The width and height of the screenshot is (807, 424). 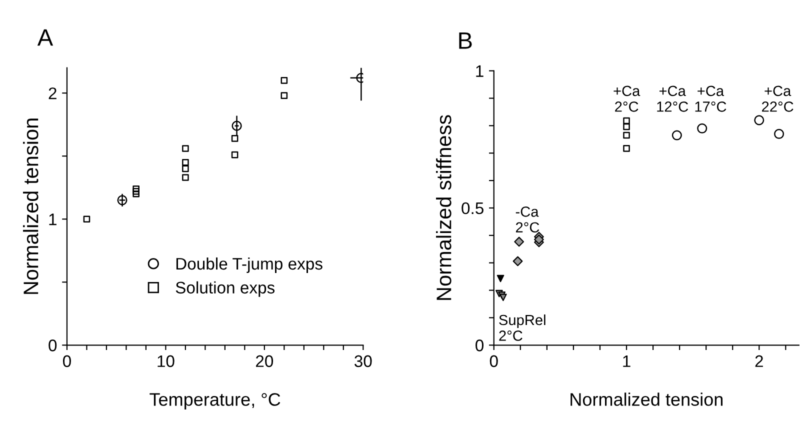 What do you see at coordinates (166, 361) in the screenshot?
I see `x-tick-label: 10` at bounding box center [166, 361].